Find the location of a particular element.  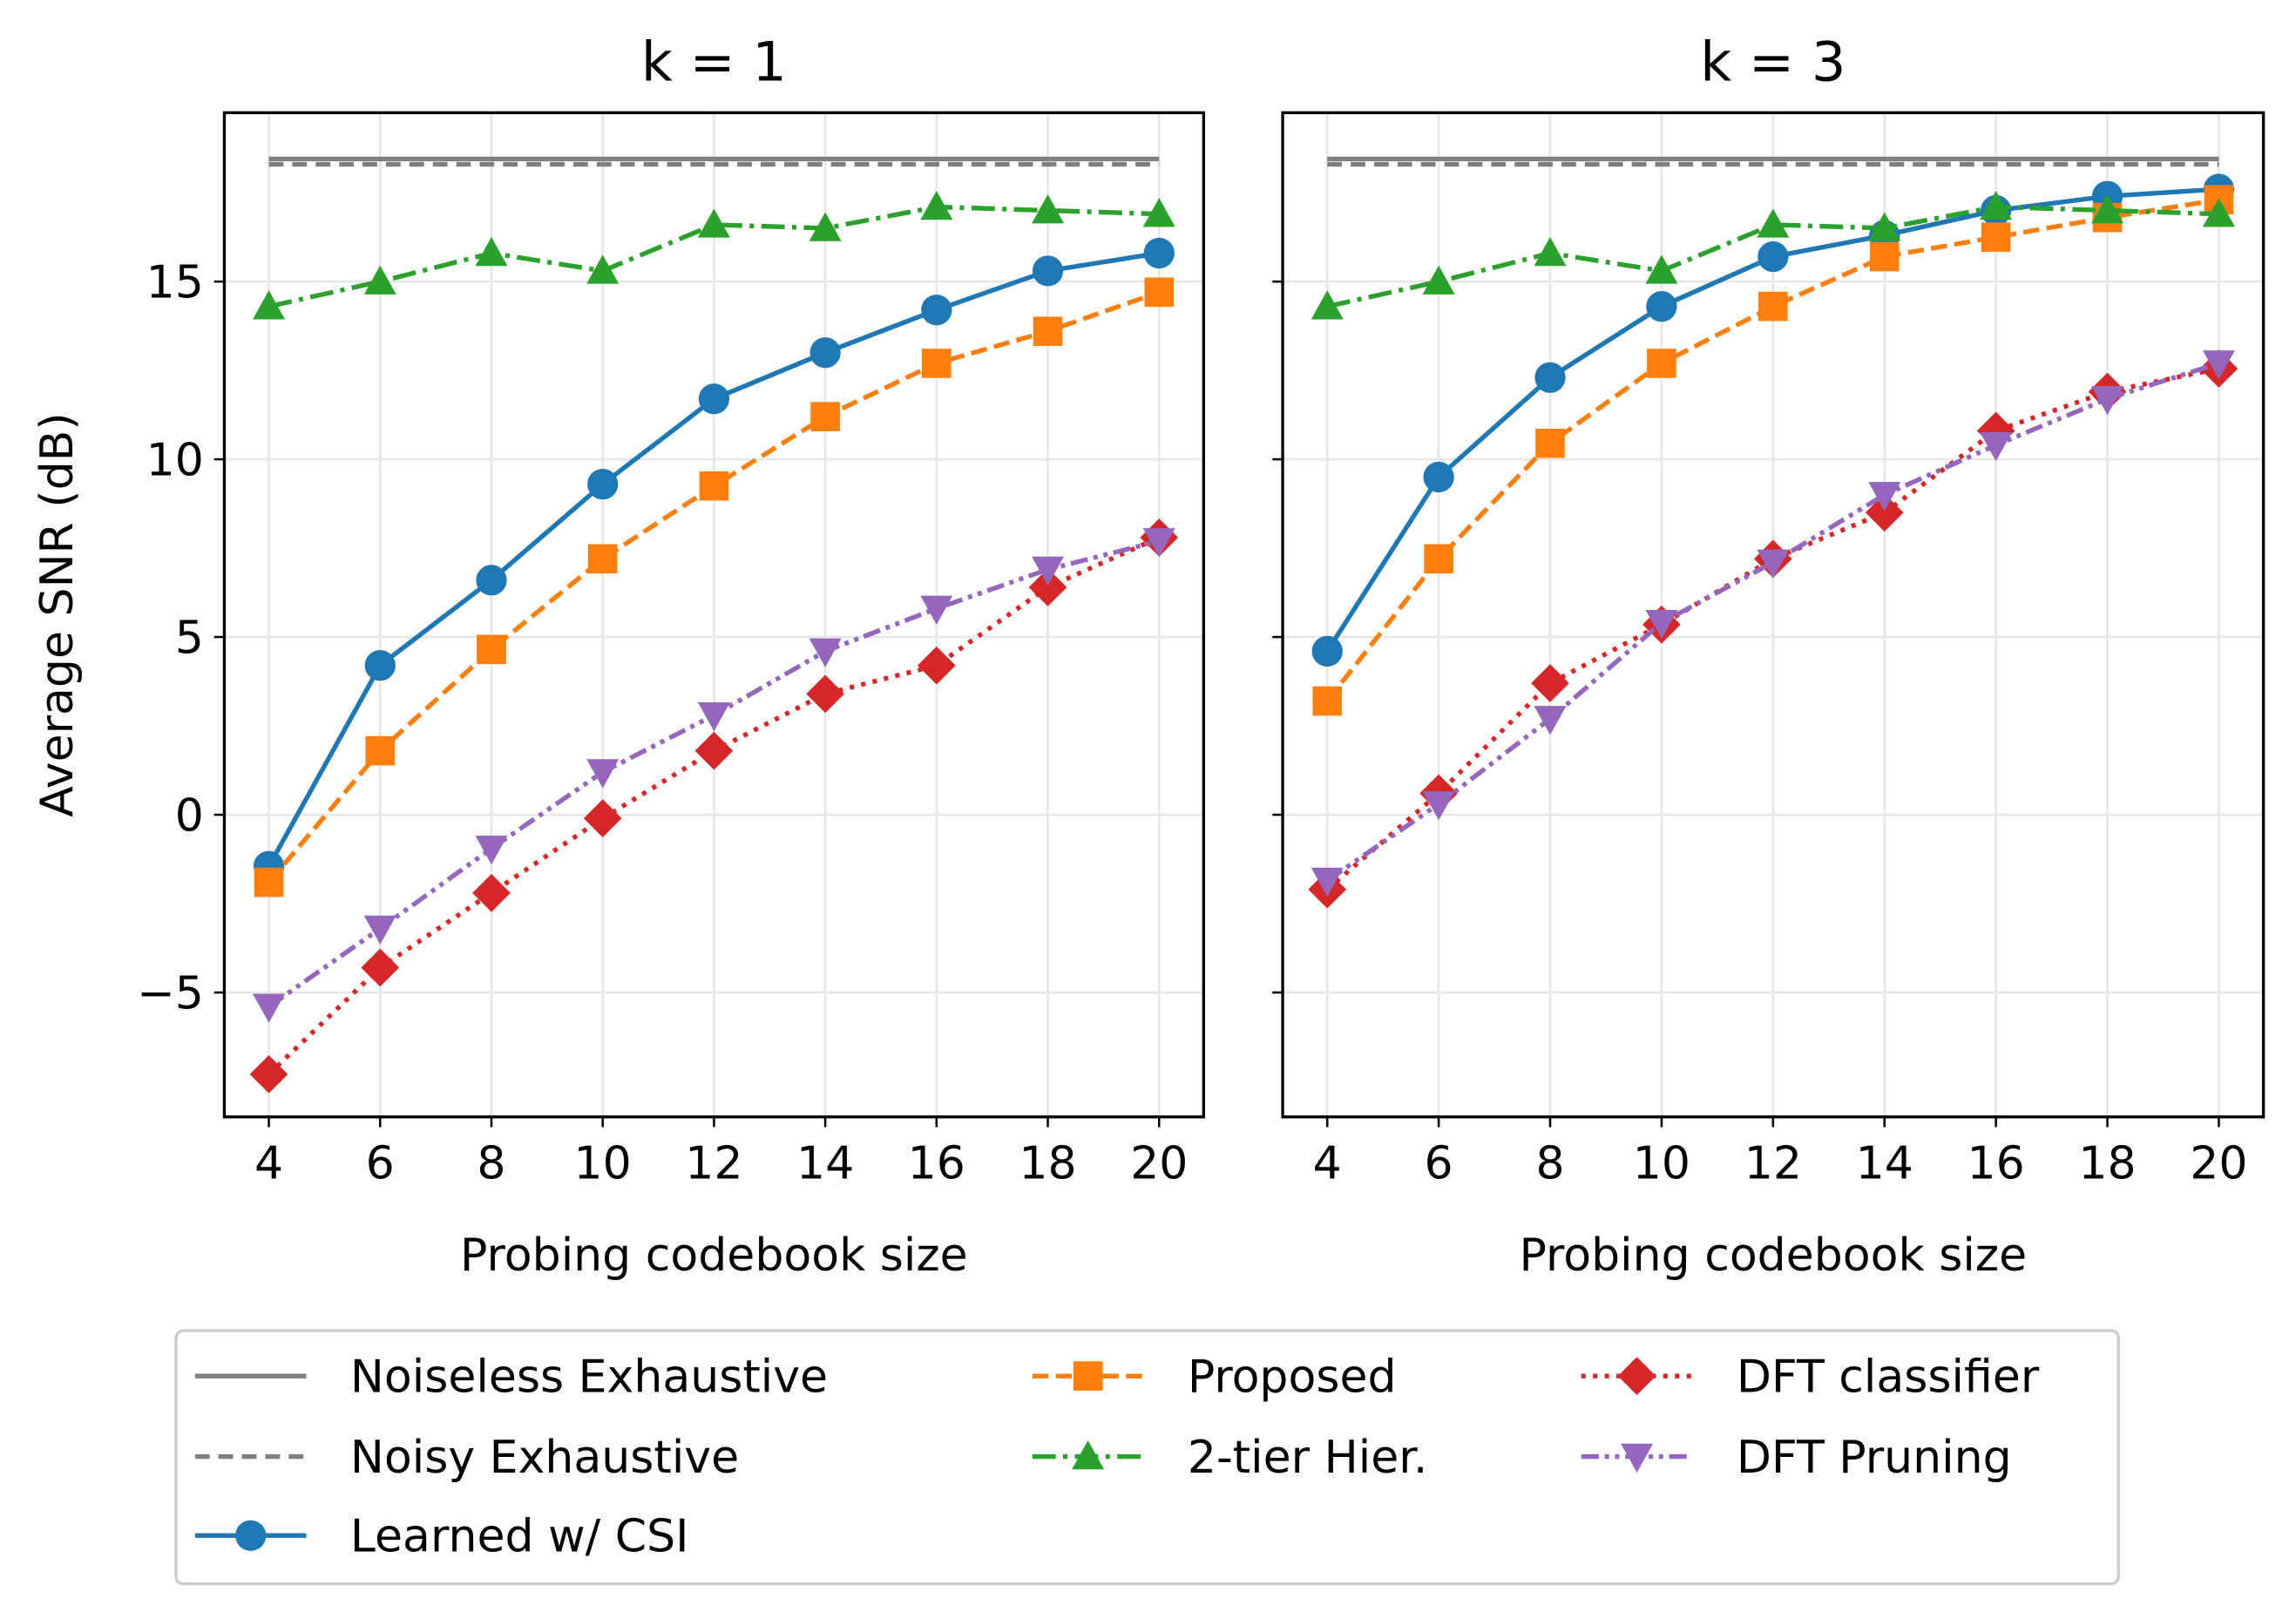

series-proposed is located at coordinates (1773, 450).